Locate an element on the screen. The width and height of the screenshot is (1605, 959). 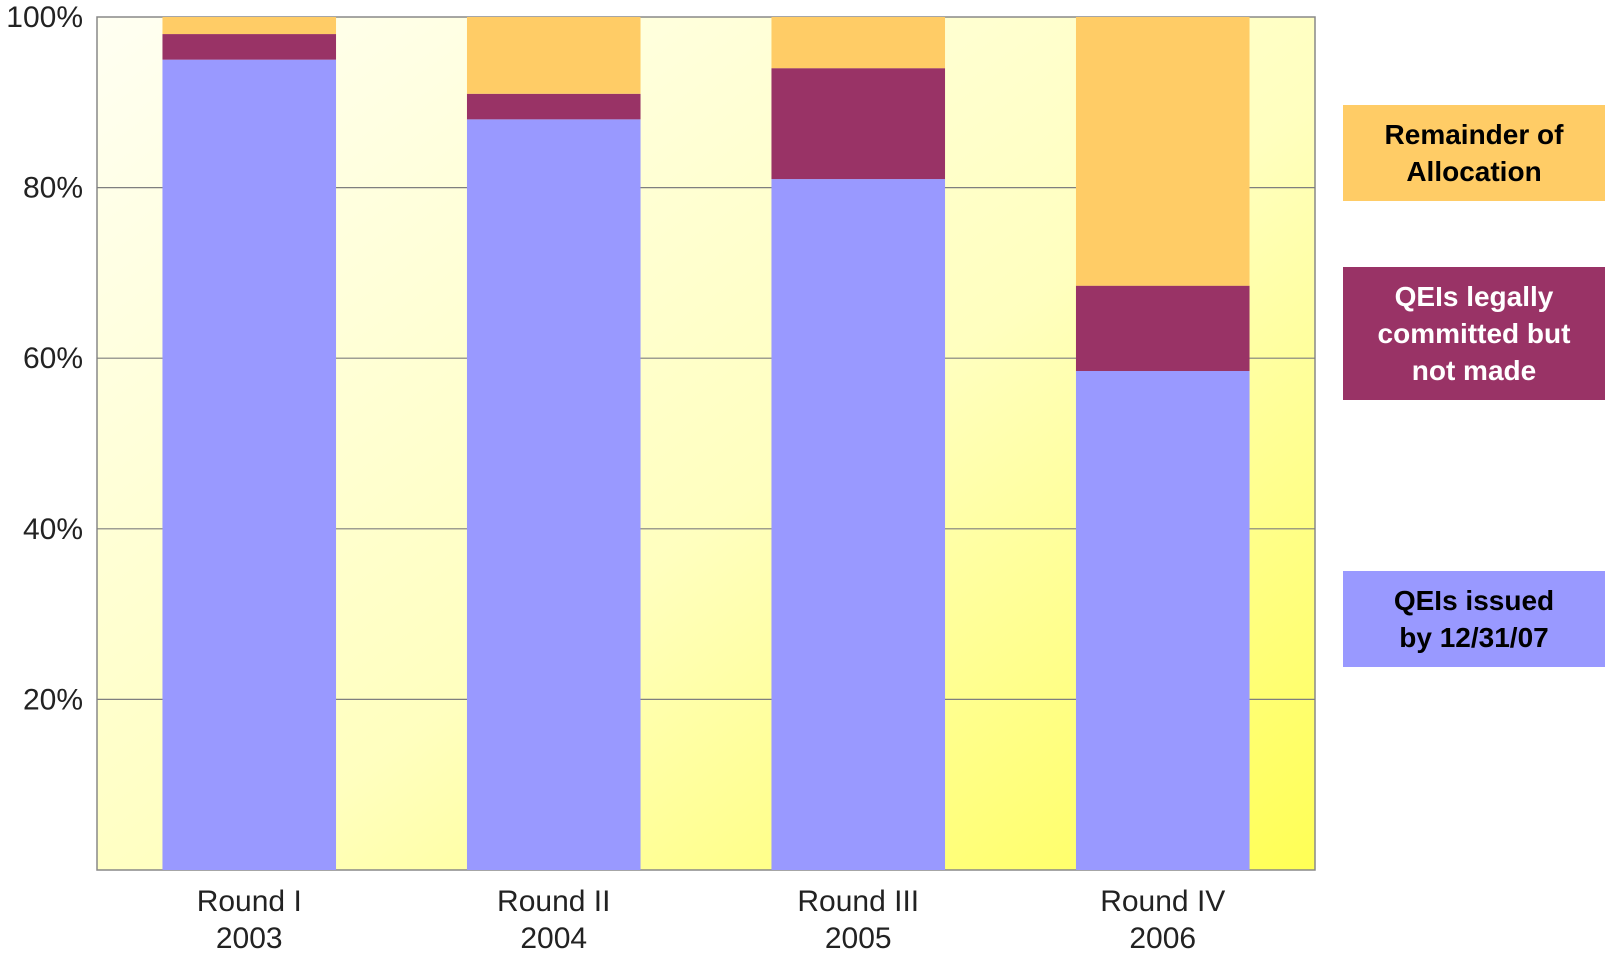
y-tick-label: 80% is located at coordinates (53, 188).